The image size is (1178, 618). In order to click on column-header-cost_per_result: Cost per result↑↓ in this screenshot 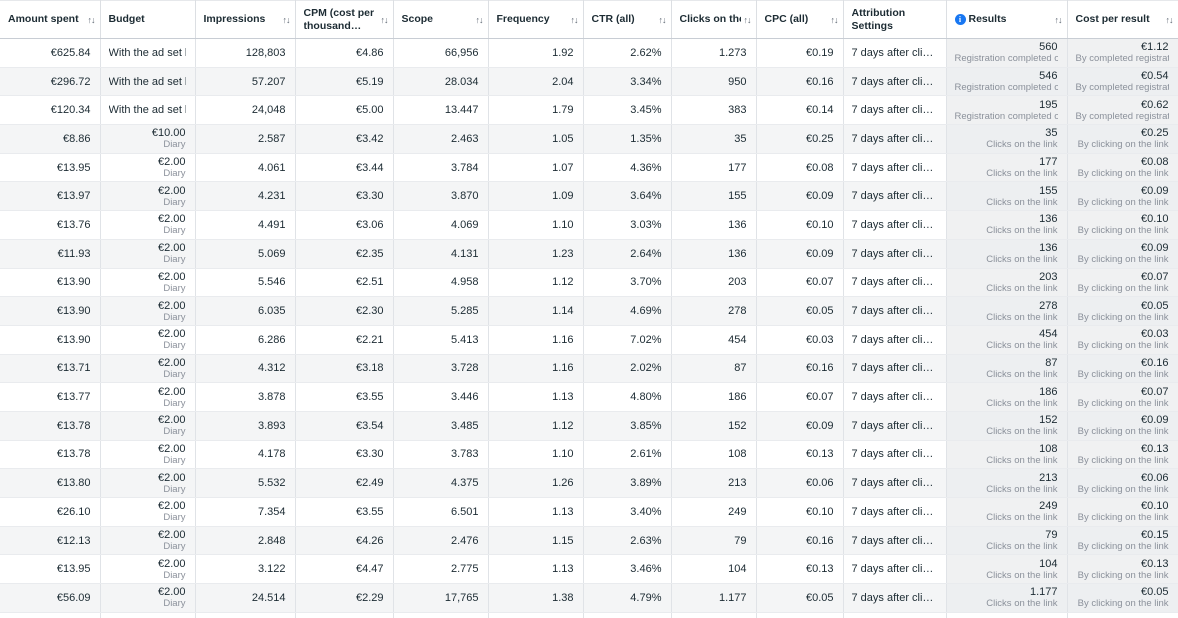, I will do `click(1122, 20)`.